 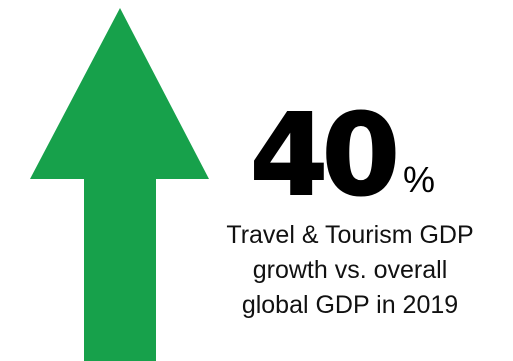 I want to click on caption-line-3: global GDP in 2019, so click(x=350, y=305).